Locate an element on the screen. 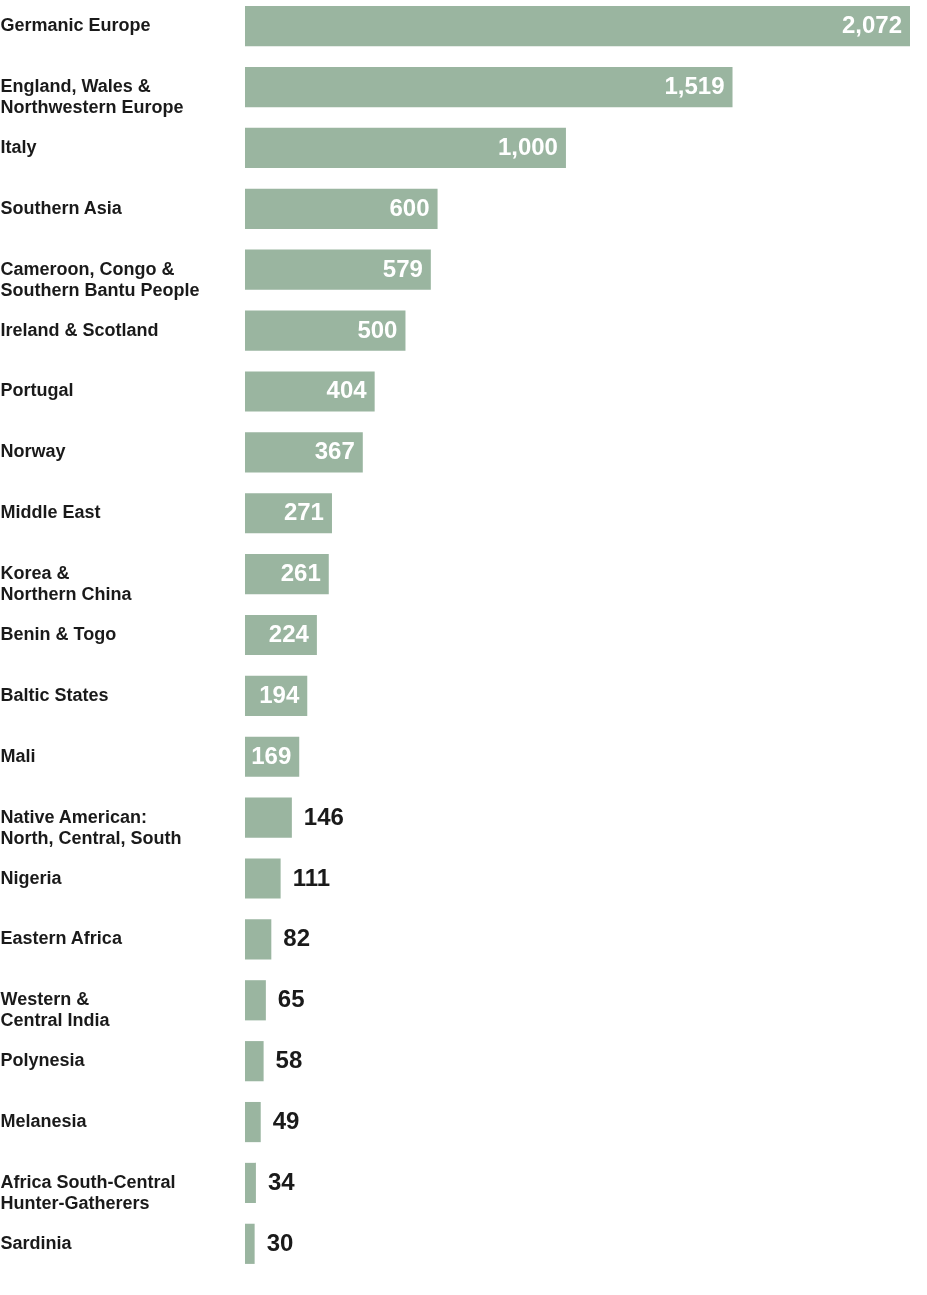  data-label: 169 is located at coordinates (271, 755).